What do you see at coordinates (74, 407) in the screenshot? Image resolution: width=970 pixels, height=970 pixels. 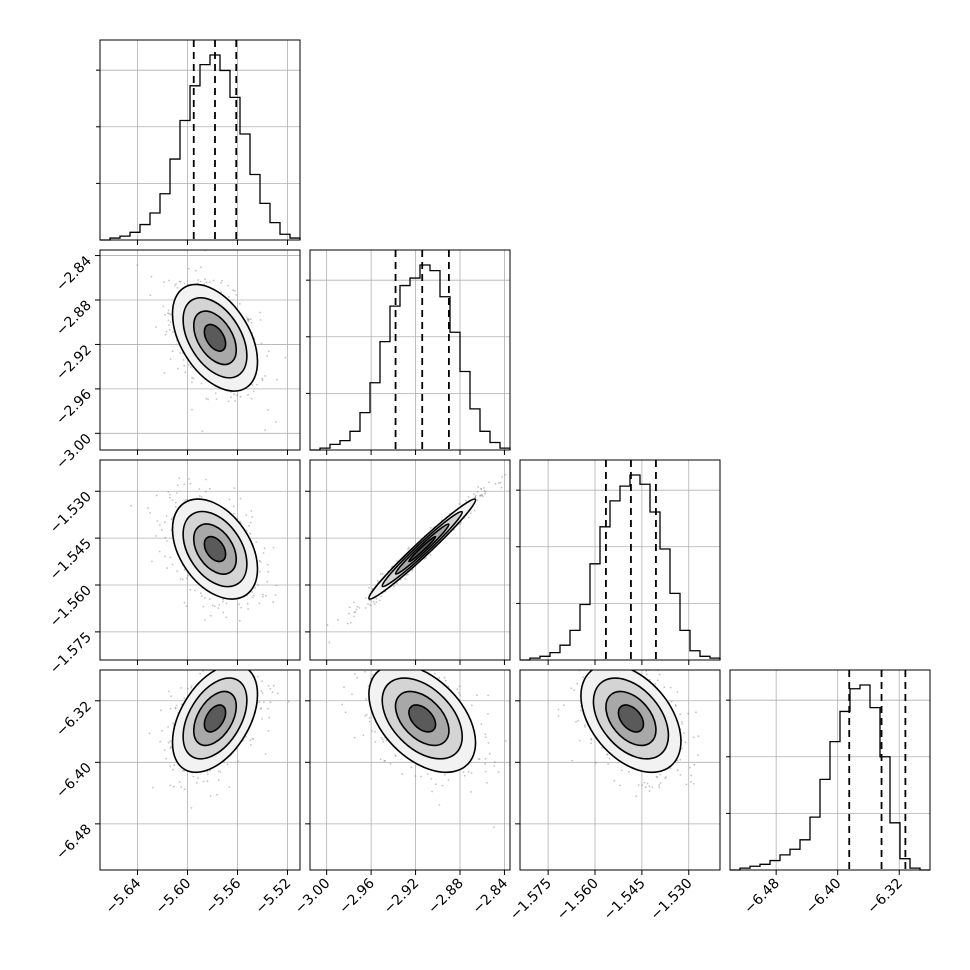 I see `y-tick-label: −2.96` at bounding box center [74, 407].